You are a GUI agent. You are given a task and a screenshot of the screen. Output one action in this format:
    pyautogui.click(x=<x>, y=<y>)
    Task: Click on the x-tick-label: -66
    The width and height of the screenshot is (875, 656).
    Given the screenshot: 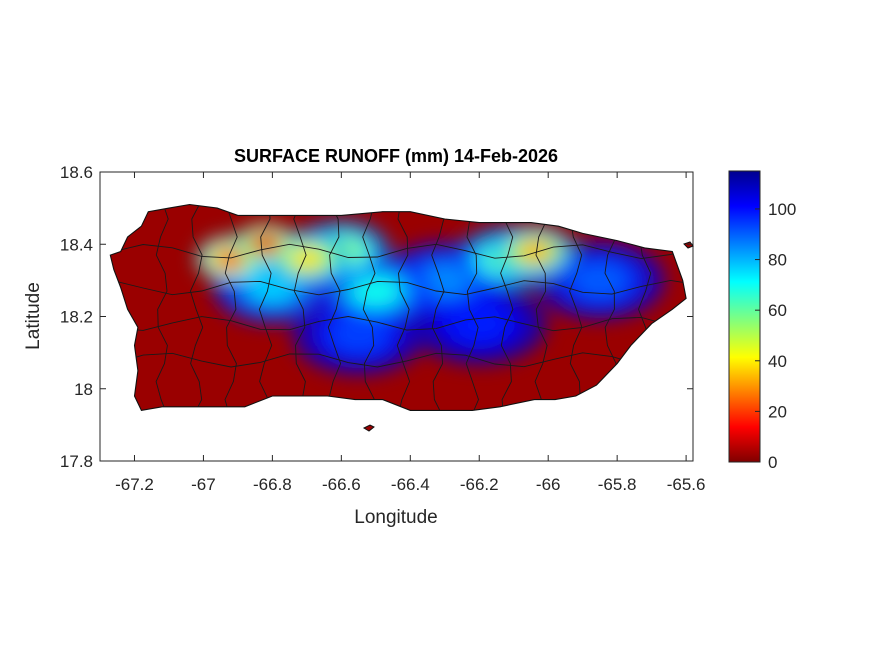 What is the action you would take?
    pyautogui.click(x=548, y=484)
    